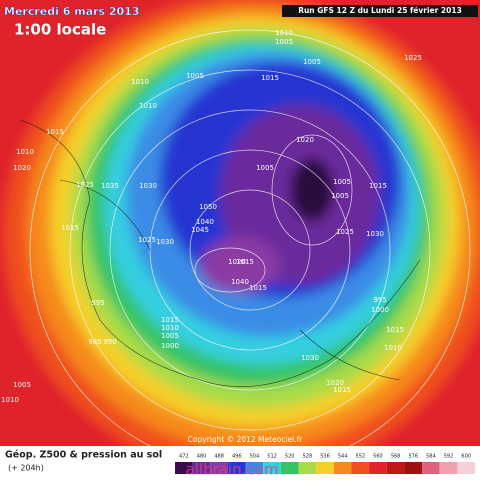  Describe the element at coordinates (378, 457) in the screenshot. I see `scale-label: 560` at that location.